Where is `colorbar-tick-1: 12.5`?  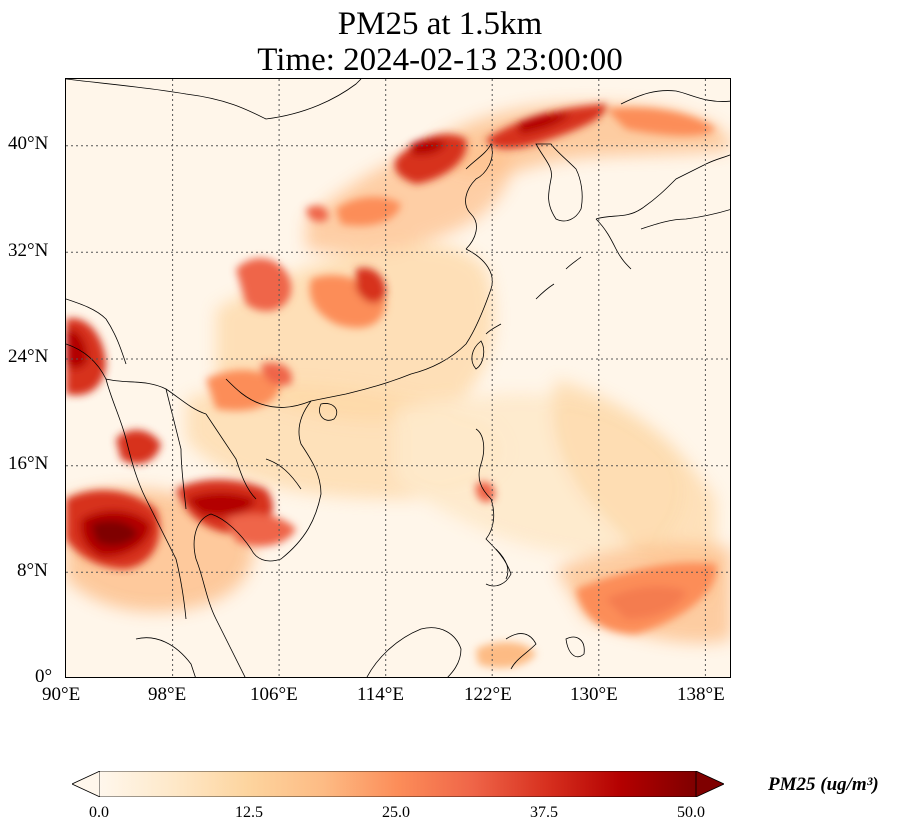 colorbar-tick-1: 12.5 is located at coordinates (249, 812).